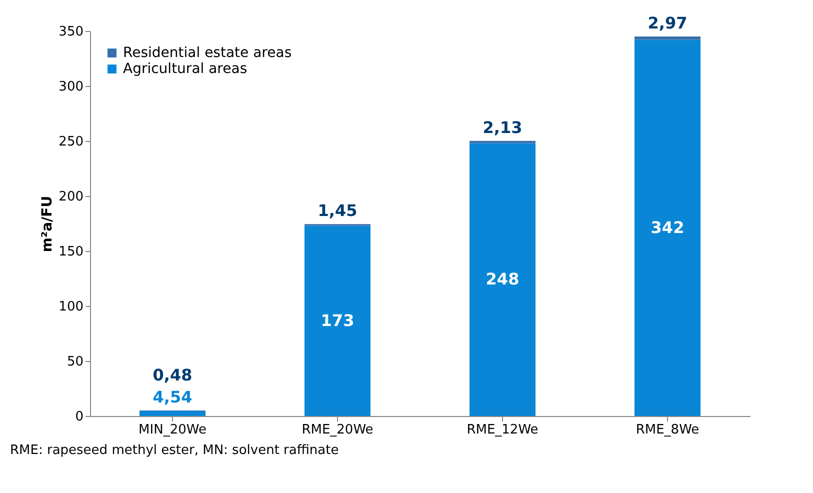 This screenshot has width=813, height=493. I want to click on y-tick-label: 0, so click(79, 417).